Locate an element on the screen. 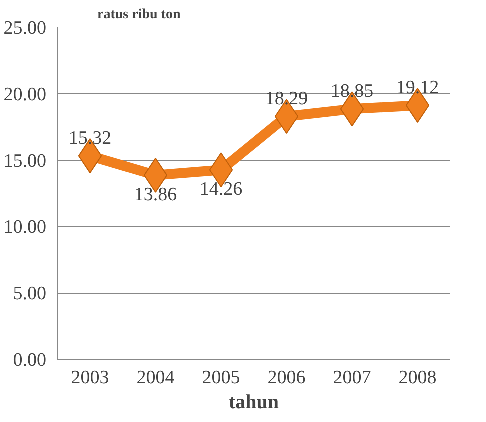 This screenshot has height=422, width=486. data-label: 18.29 is located at coordinates (286, 99).